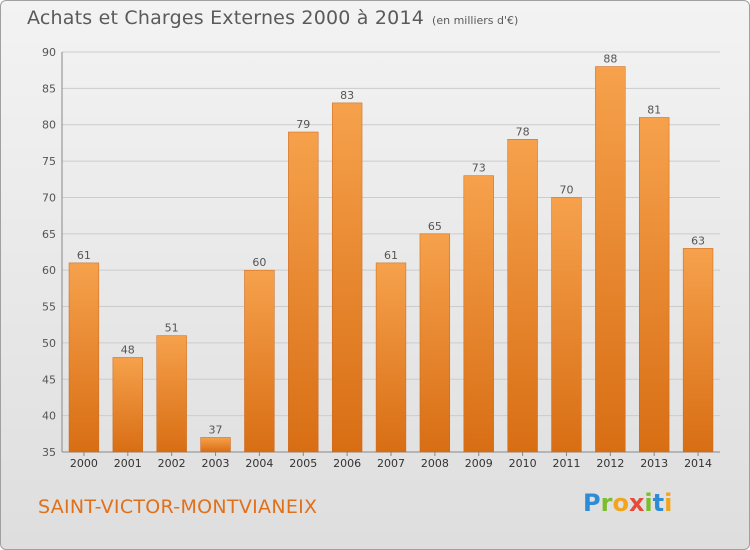  Describe the element at coordinates (128, 463) in the screenshot. I see `x-tick-label: 2001` at that location.